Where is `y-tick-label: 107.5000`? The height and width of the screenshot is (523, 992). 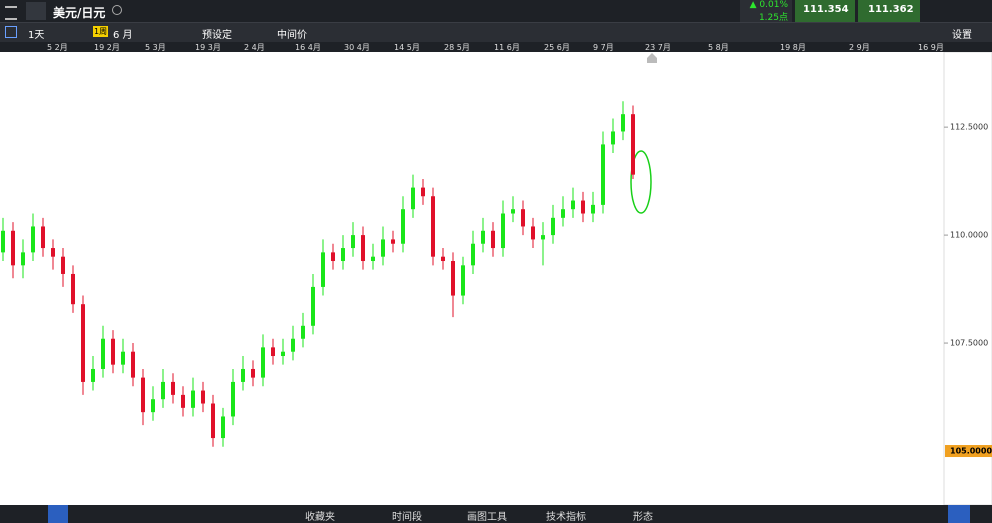 y-tick-label: 107.5000 is located at coordinates (969, 343).